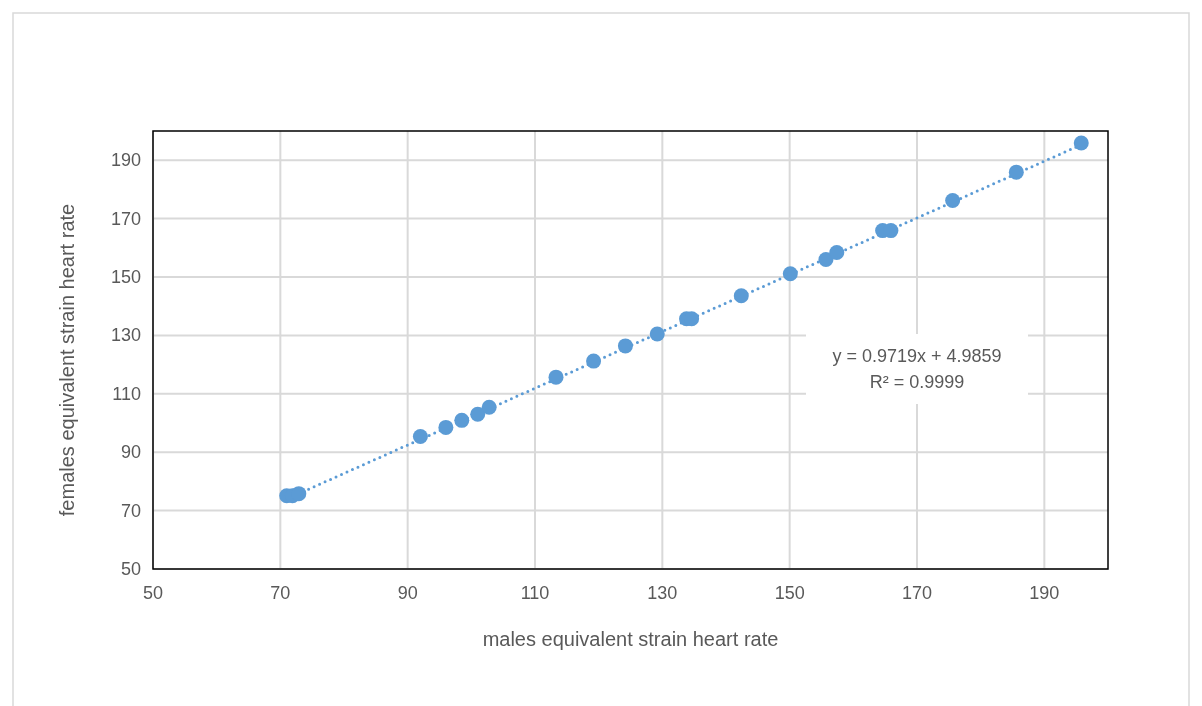 This screenshot has height=706, width=1202. I want to click on y-tick-label: 110, so click(126, 393).